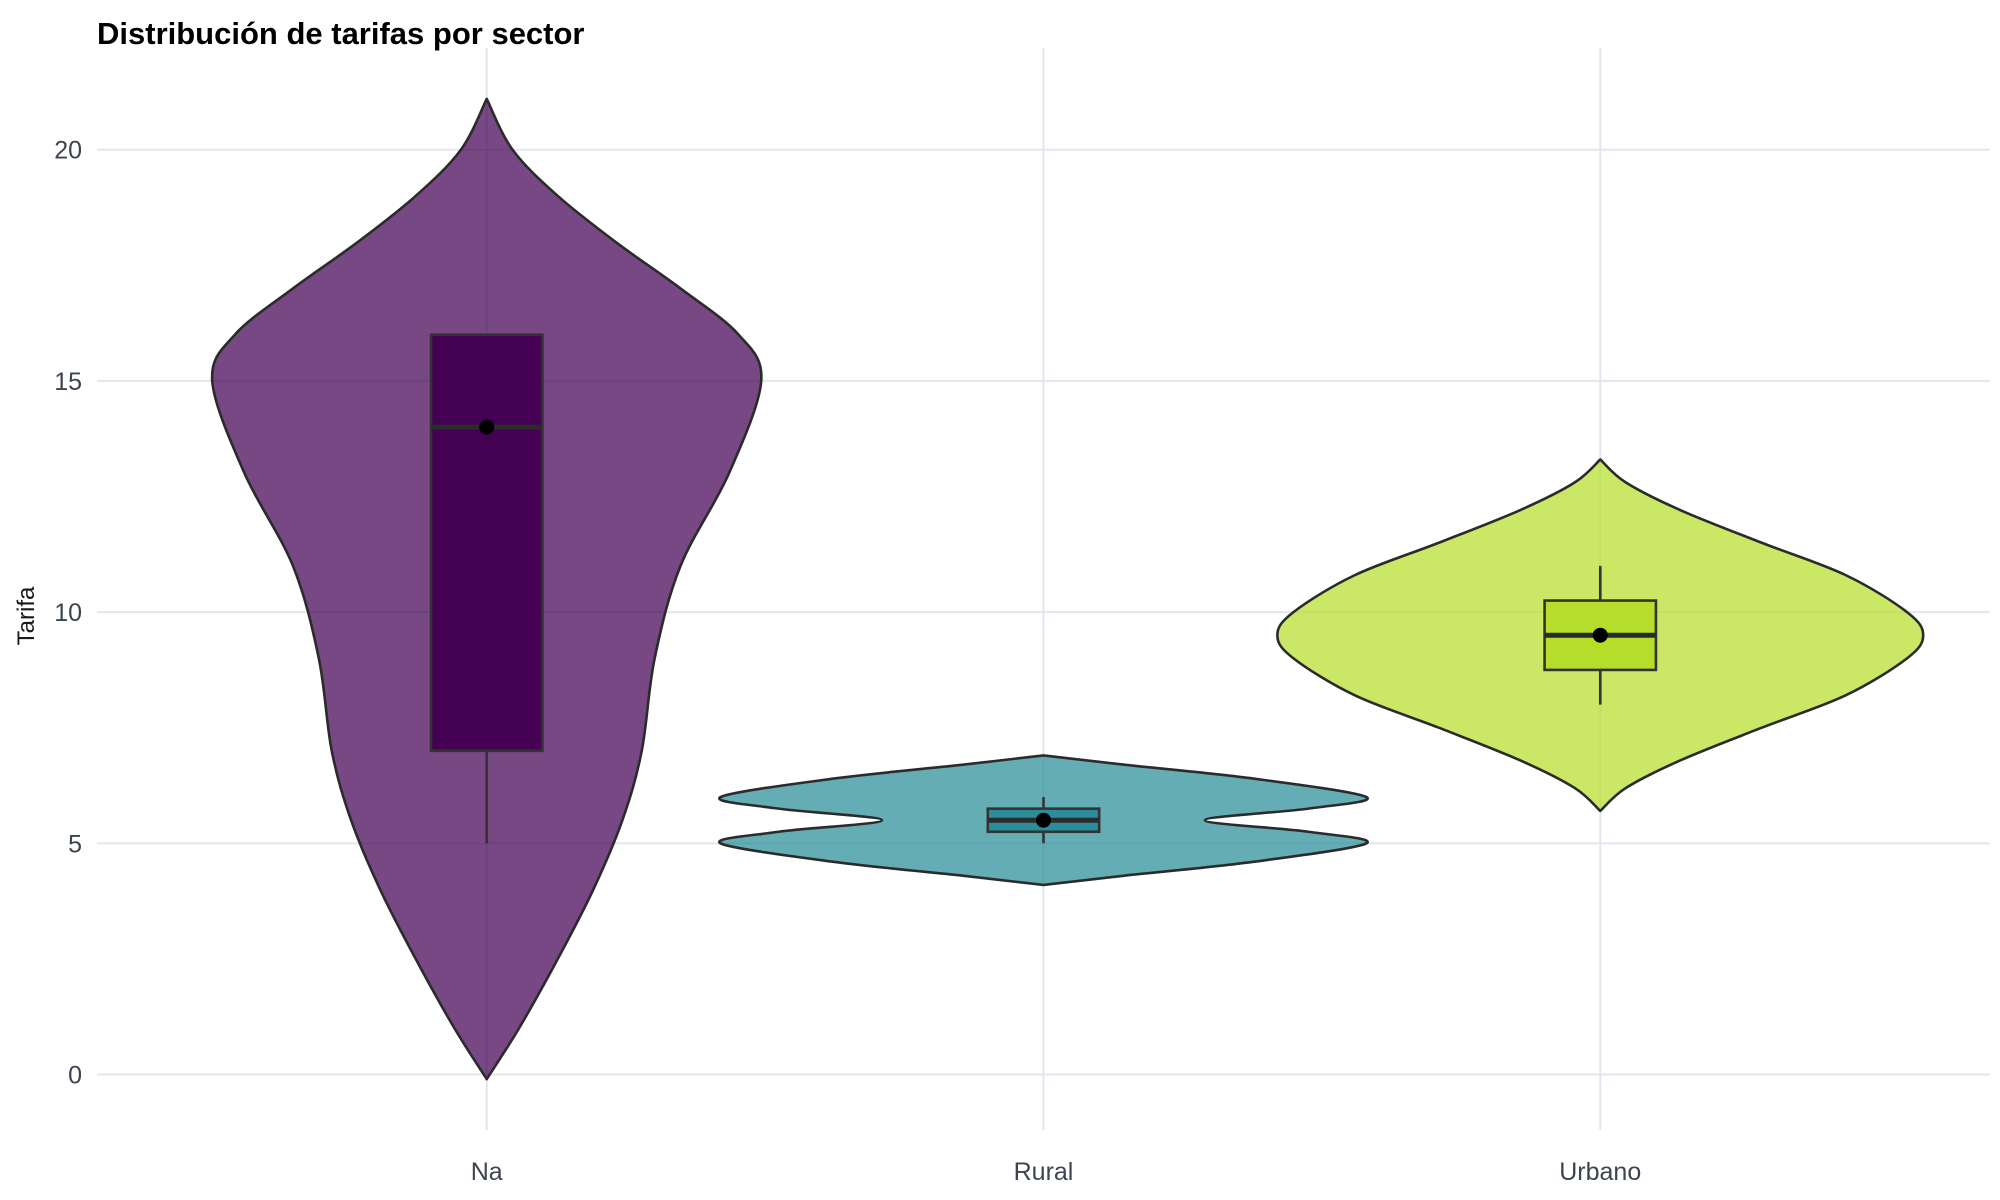 Image resolution: width=2000 pixels, height=1200 pixels. I want to click on y-tick-label-10: 10, so click(68, 613).